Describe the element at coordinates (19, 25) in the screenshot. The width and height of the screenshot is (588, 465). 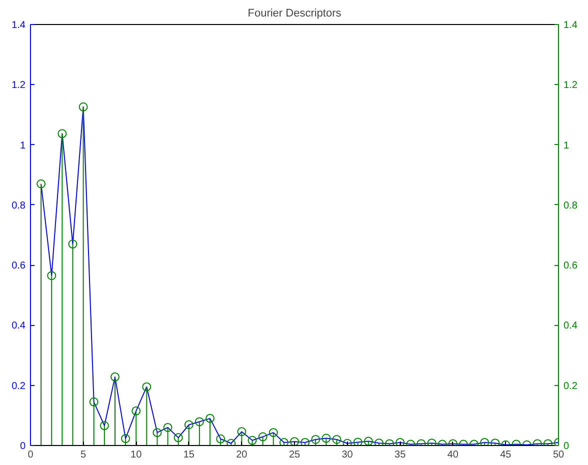
I see `y-tick-label: 1.4` at that location.